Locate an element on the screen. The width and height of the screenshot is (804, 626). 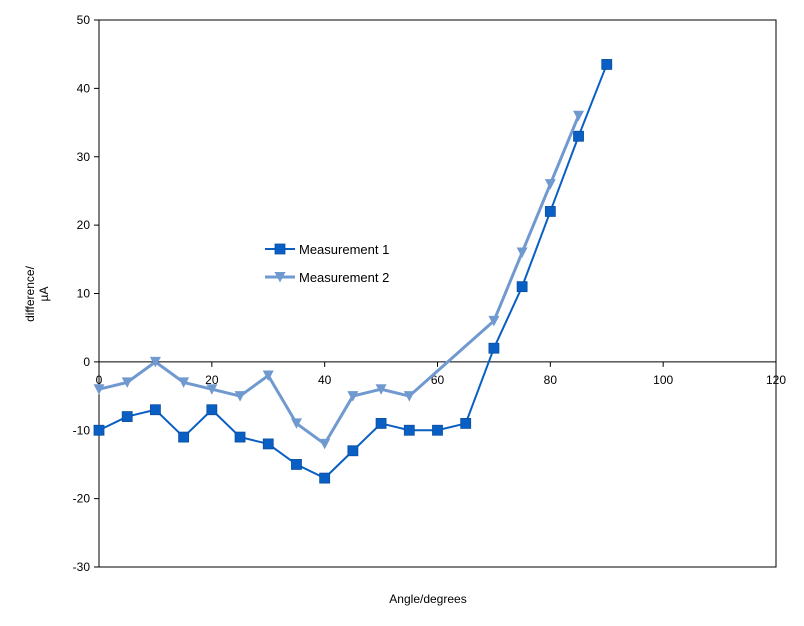
x-tick-label: 120 is located at coordinates (776, 380).